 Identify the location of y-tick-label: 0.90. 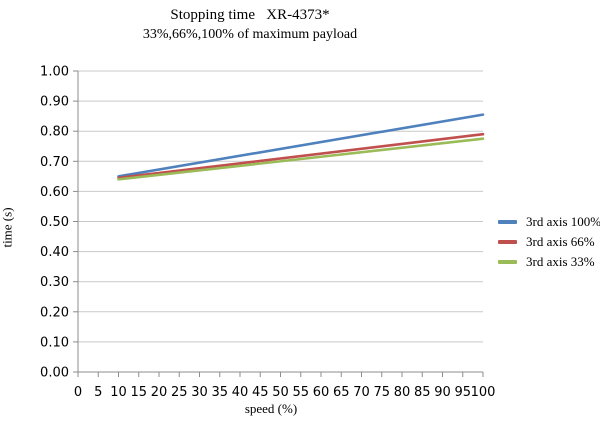
(54, 102).